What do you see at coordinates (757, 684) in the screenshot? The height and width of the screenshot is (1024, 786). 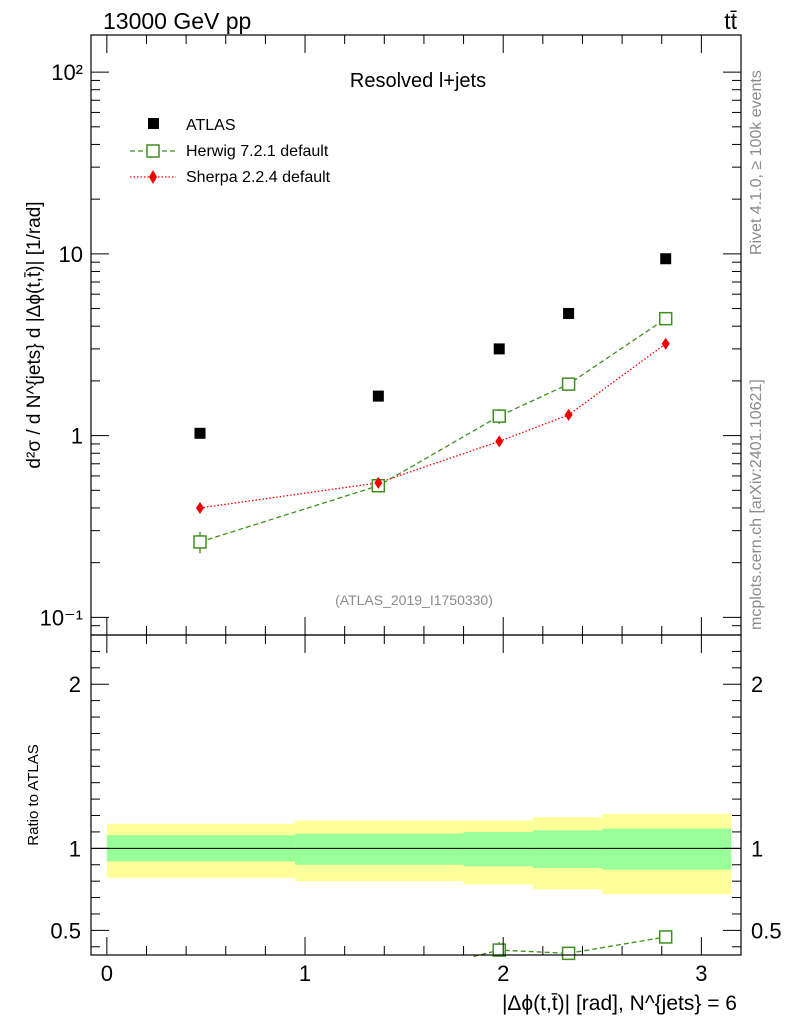 I see `ratio-y-tick-label-right: 2` at bounding box center [757, 684].